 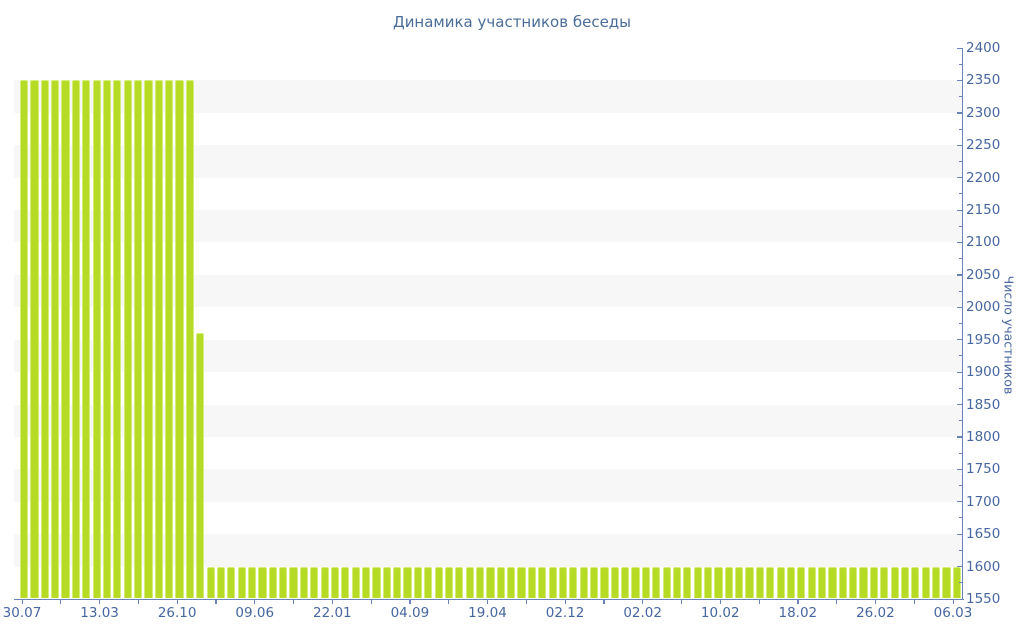 I want to click on x-tick-label: 26.02, so click(x=875, y=613).